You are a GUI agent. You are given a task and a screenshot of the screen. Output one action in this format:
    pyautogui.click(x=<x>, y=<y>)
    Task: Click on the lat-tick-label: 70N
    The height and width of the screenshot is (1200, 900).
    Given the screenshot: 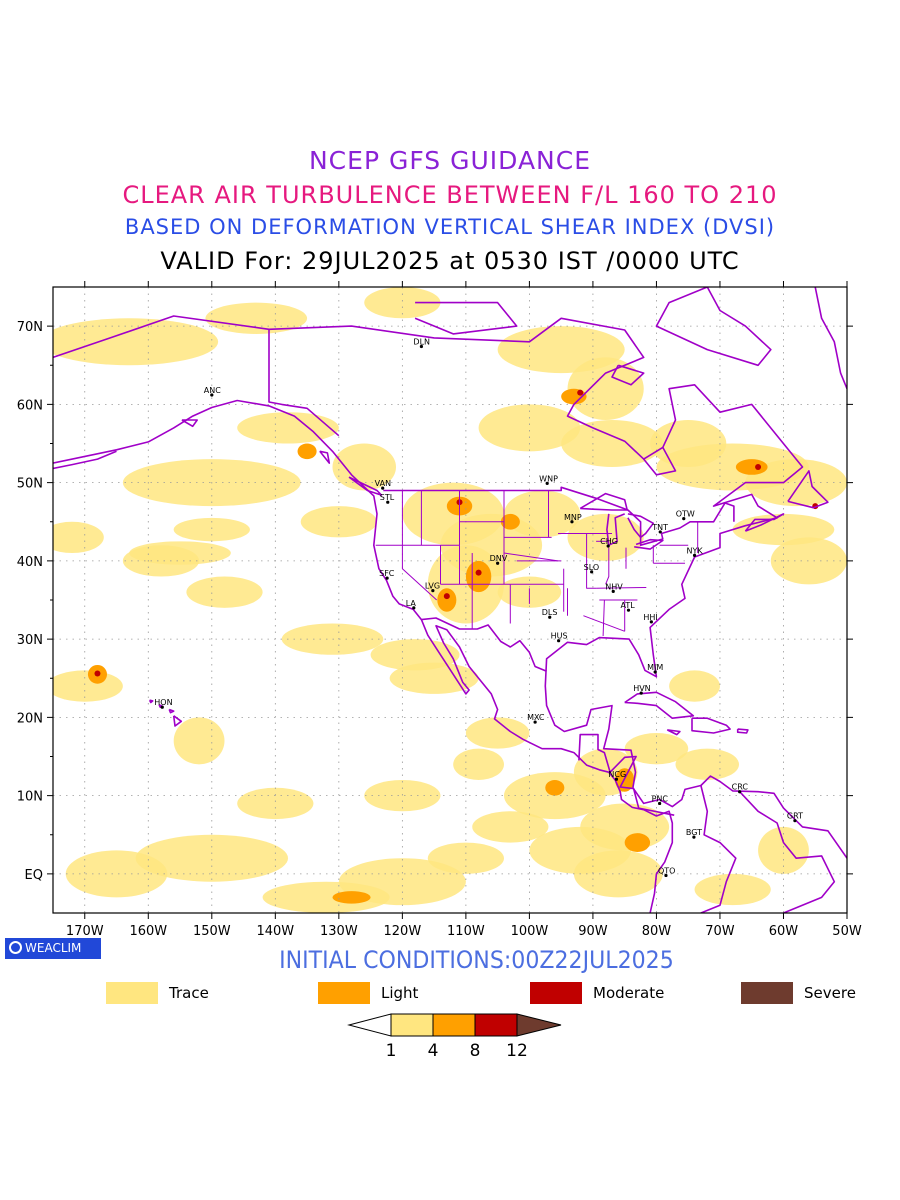 What is the action you would take?
    pyautogui.click(x=30, y=327)
    